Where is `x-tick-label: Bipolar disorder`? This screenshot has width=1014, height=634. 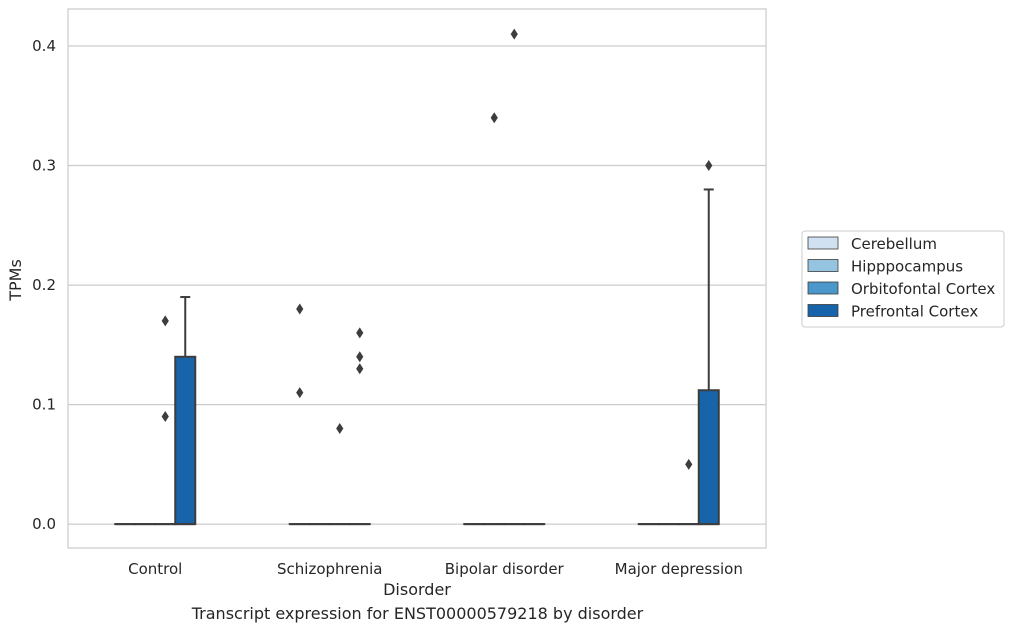 x-tick-label: Bipolar disorder is located at coordinates (505, 569).